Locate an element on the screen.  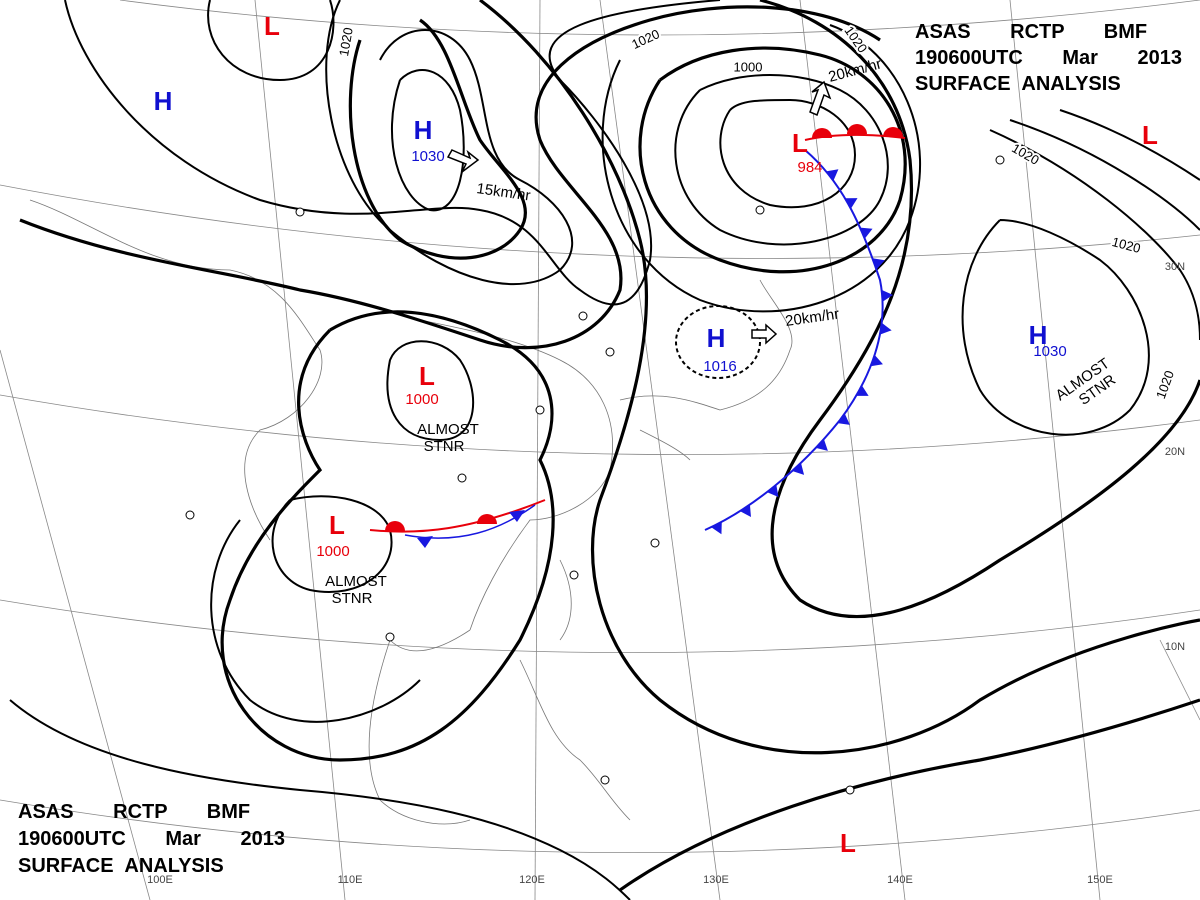
pressure-value: 984 is located at coordinates (809, 167).